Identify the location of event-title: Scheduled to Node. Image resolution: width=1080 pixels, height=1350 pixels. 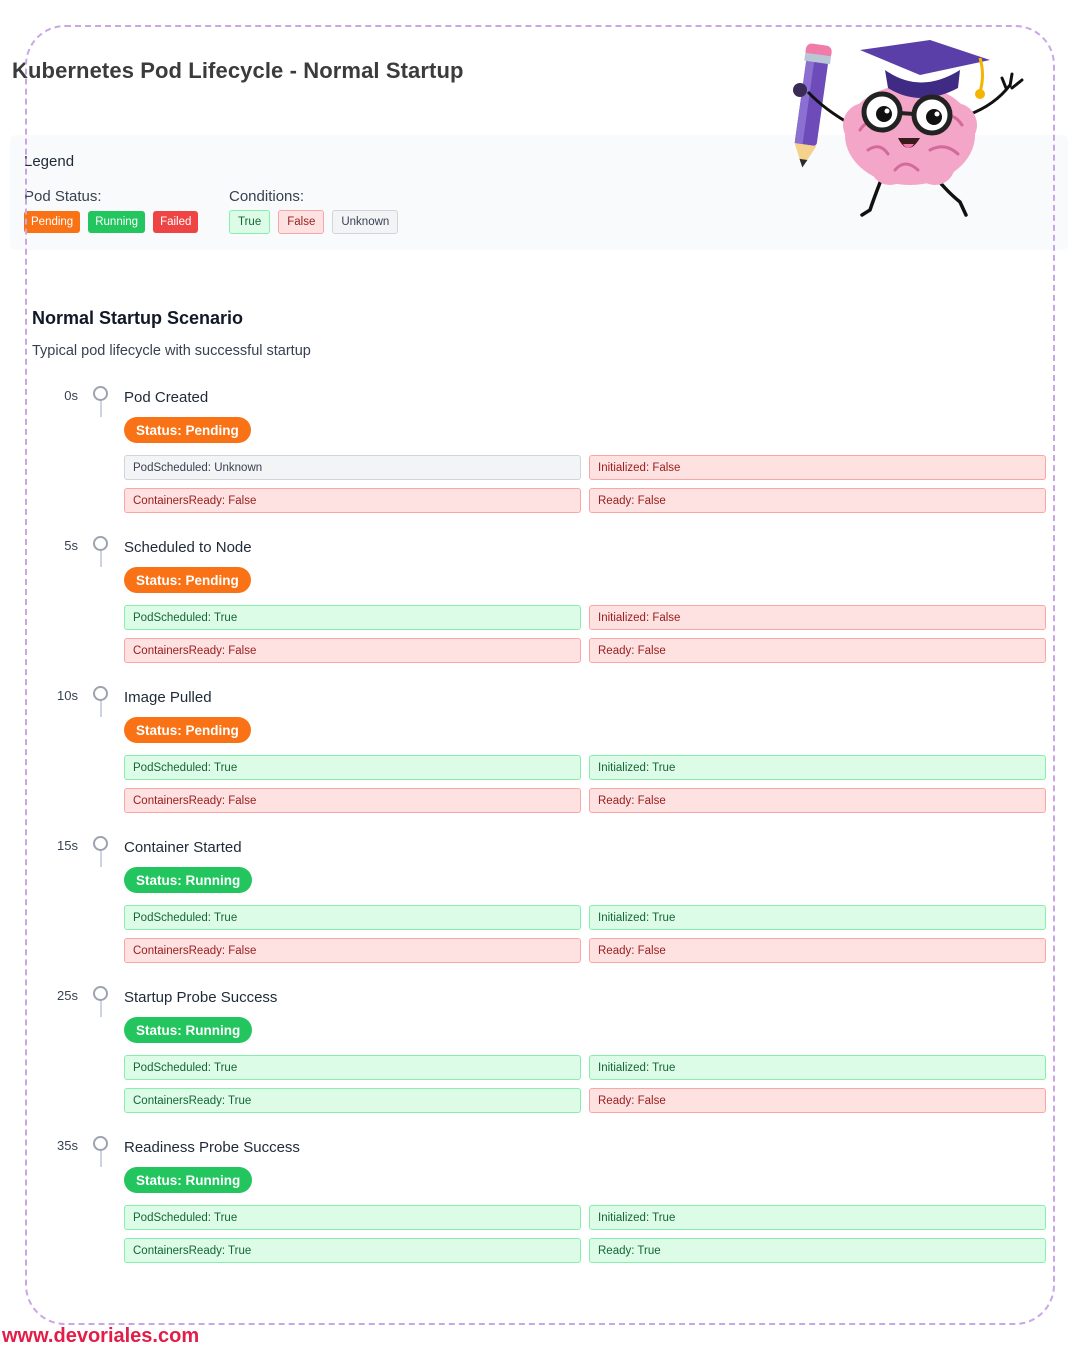
(188, 547).